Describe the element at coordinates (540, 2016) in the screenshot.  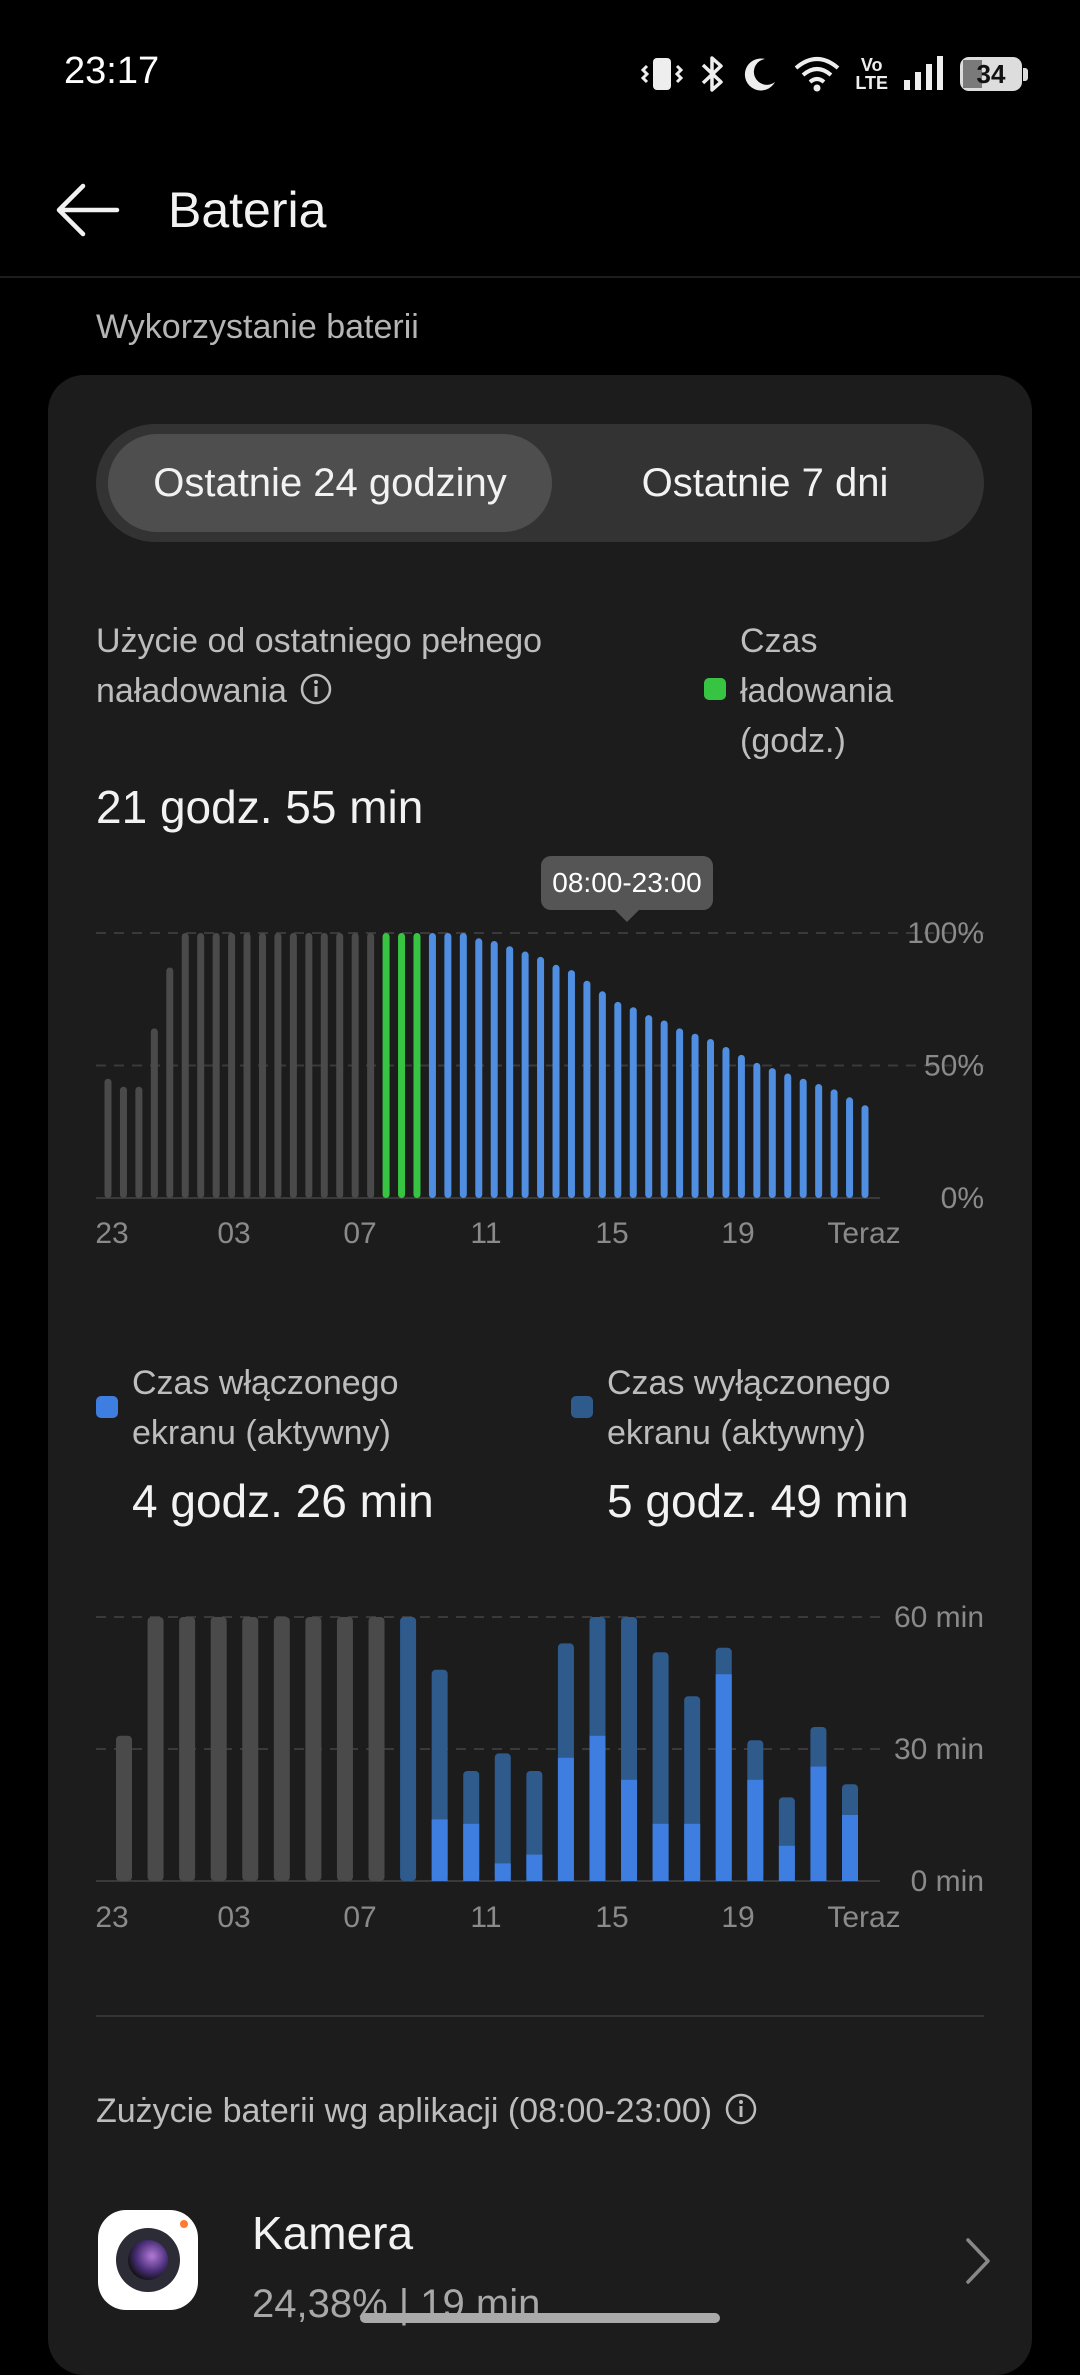
I see `divider` at that location.